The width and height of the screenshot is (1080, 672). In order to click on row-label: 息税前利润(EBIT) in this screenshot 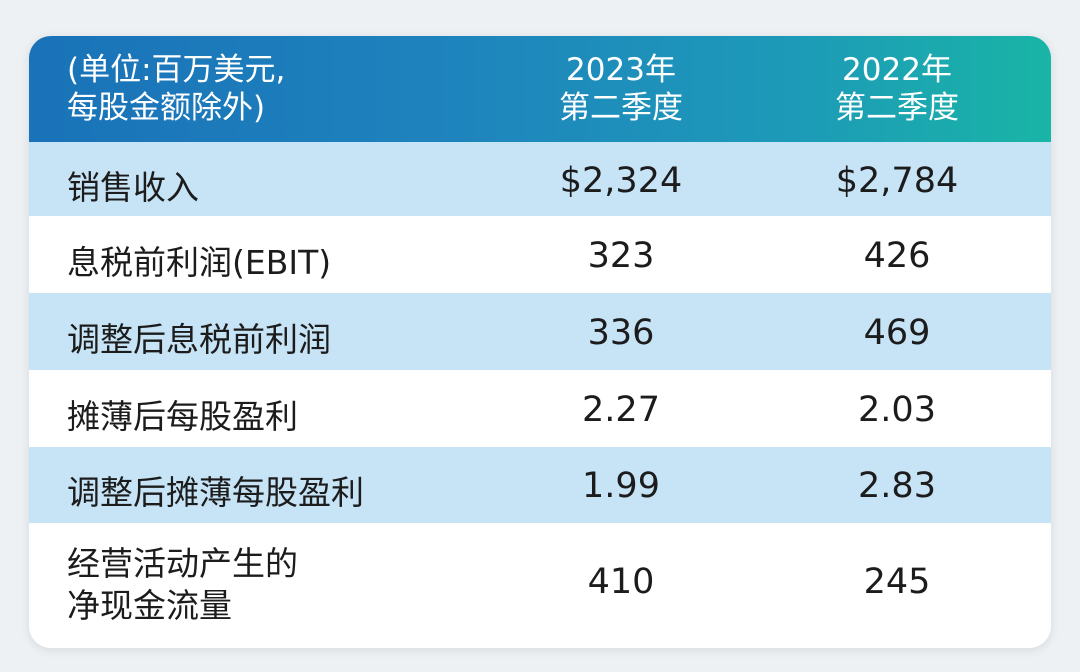, I will do `click(199, 262)`.